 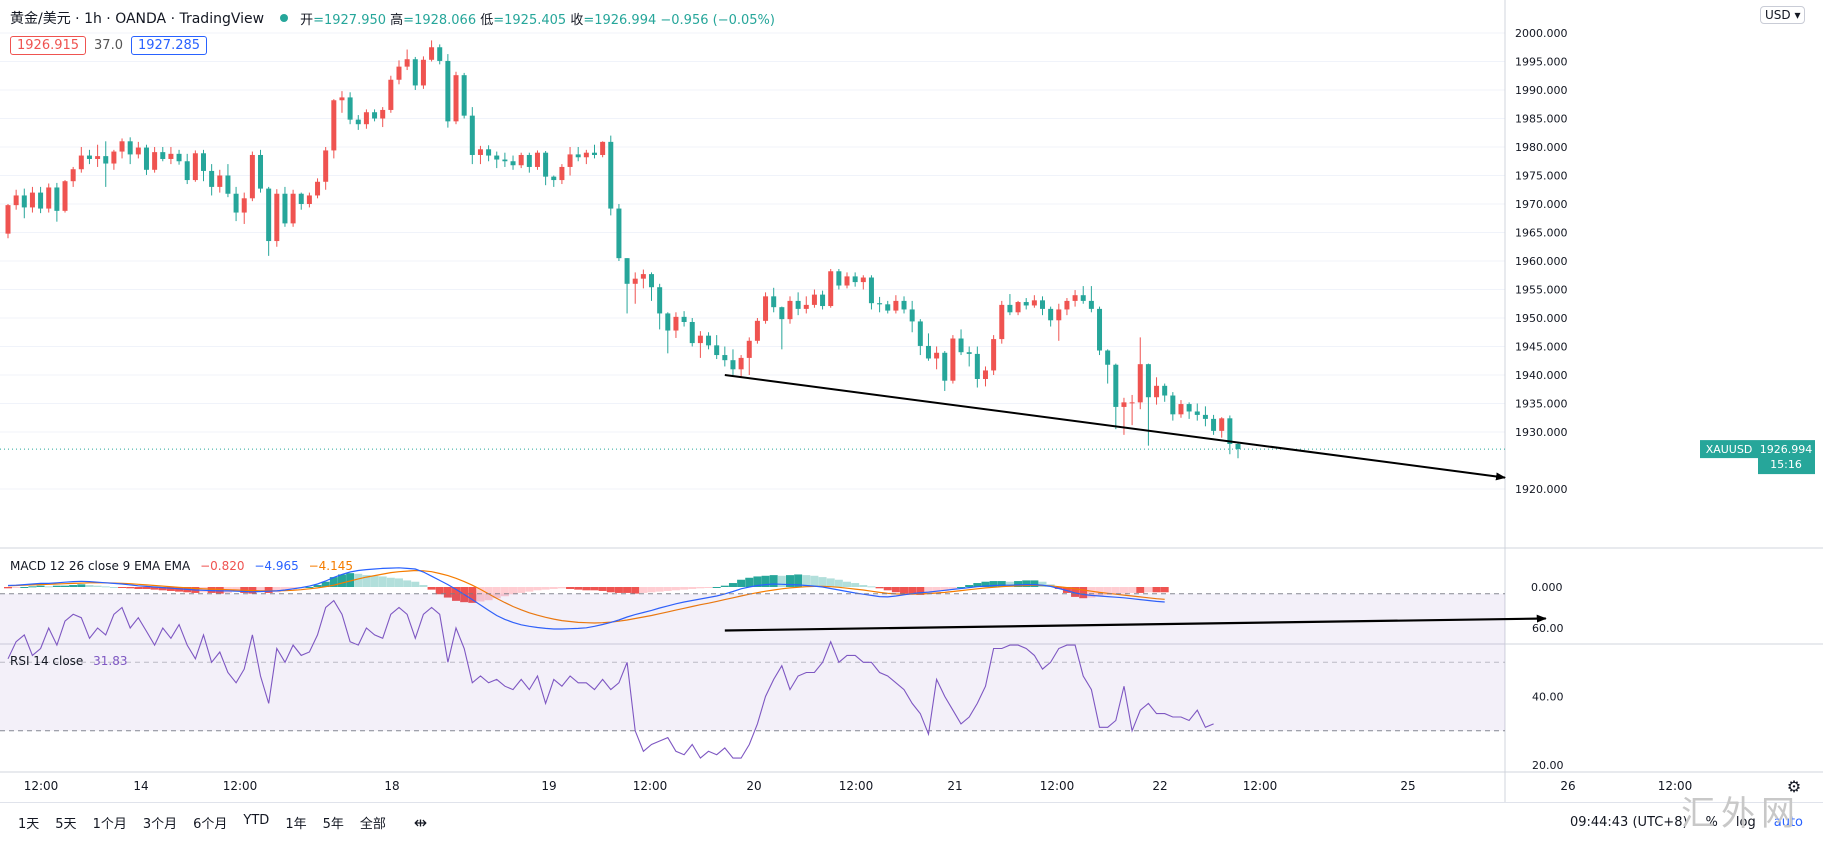 What do you see at coordinates (1541, 318) in the screenshot?
I see `price-tick-label-10: 1950.000` at bounding box center [1541, 318].